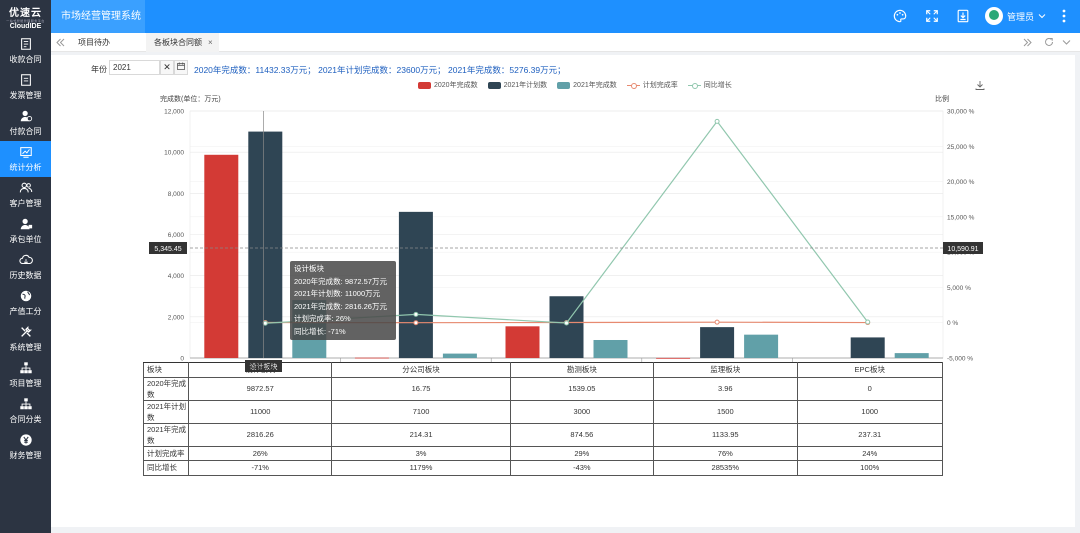 The image size is (1080, 533). What do you see at coordinates (1015, 16) in the screenshot?
I see `user-menu: 管理员` at bounding box center [1015, 16].